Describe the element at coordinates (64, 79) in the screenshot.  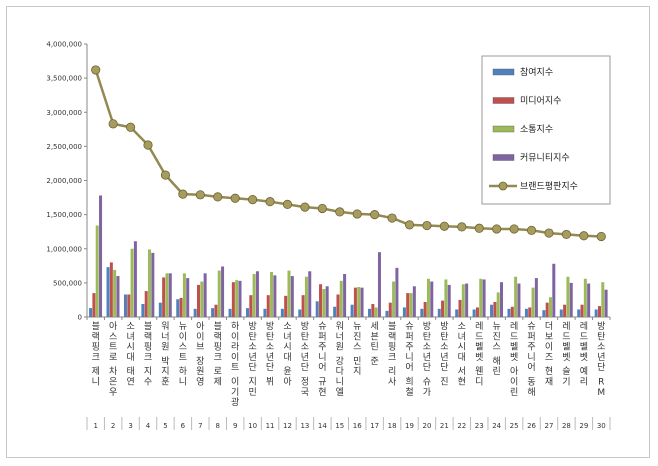
I see `y-tick-label: 3,500,000` at that location.